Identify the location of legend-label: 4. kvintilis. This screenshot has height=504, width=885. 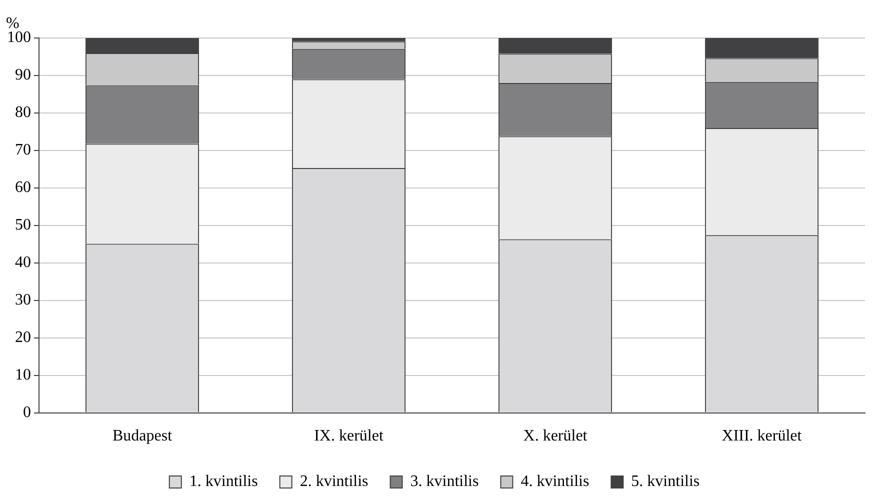
(555, 481).